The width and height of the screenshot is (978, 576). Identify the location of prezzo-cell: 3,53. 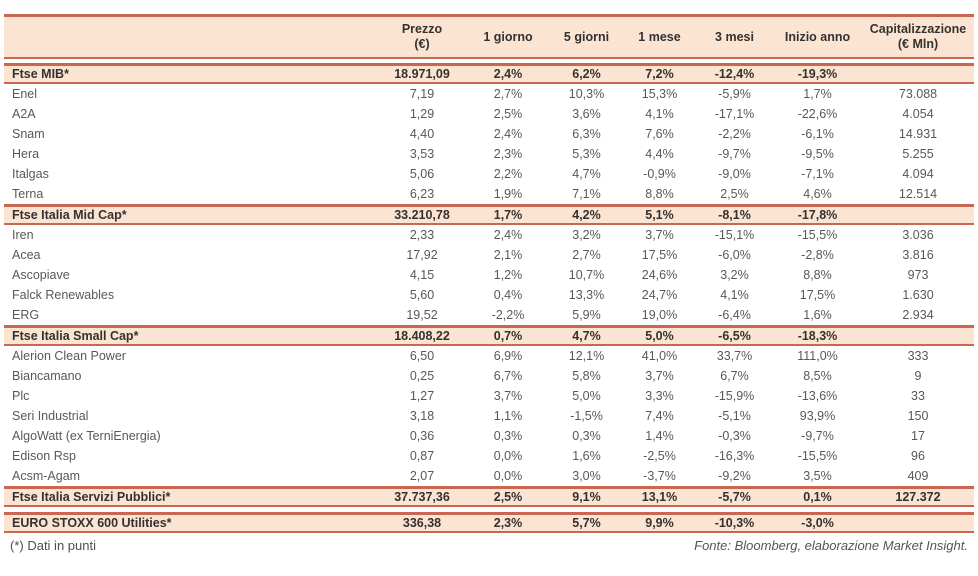
(422, 154).